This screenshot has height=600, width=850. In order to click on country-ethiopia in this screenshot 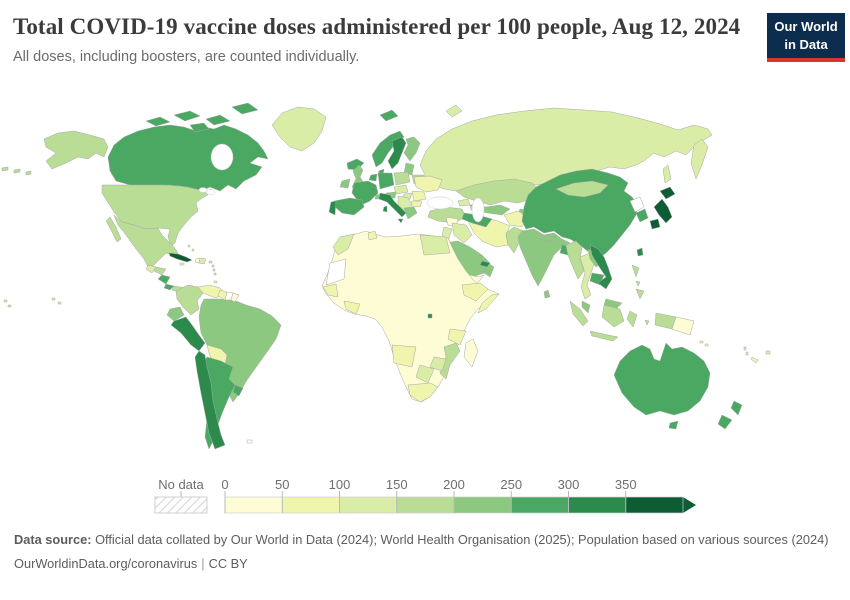, I will do `click(475, 292)`.